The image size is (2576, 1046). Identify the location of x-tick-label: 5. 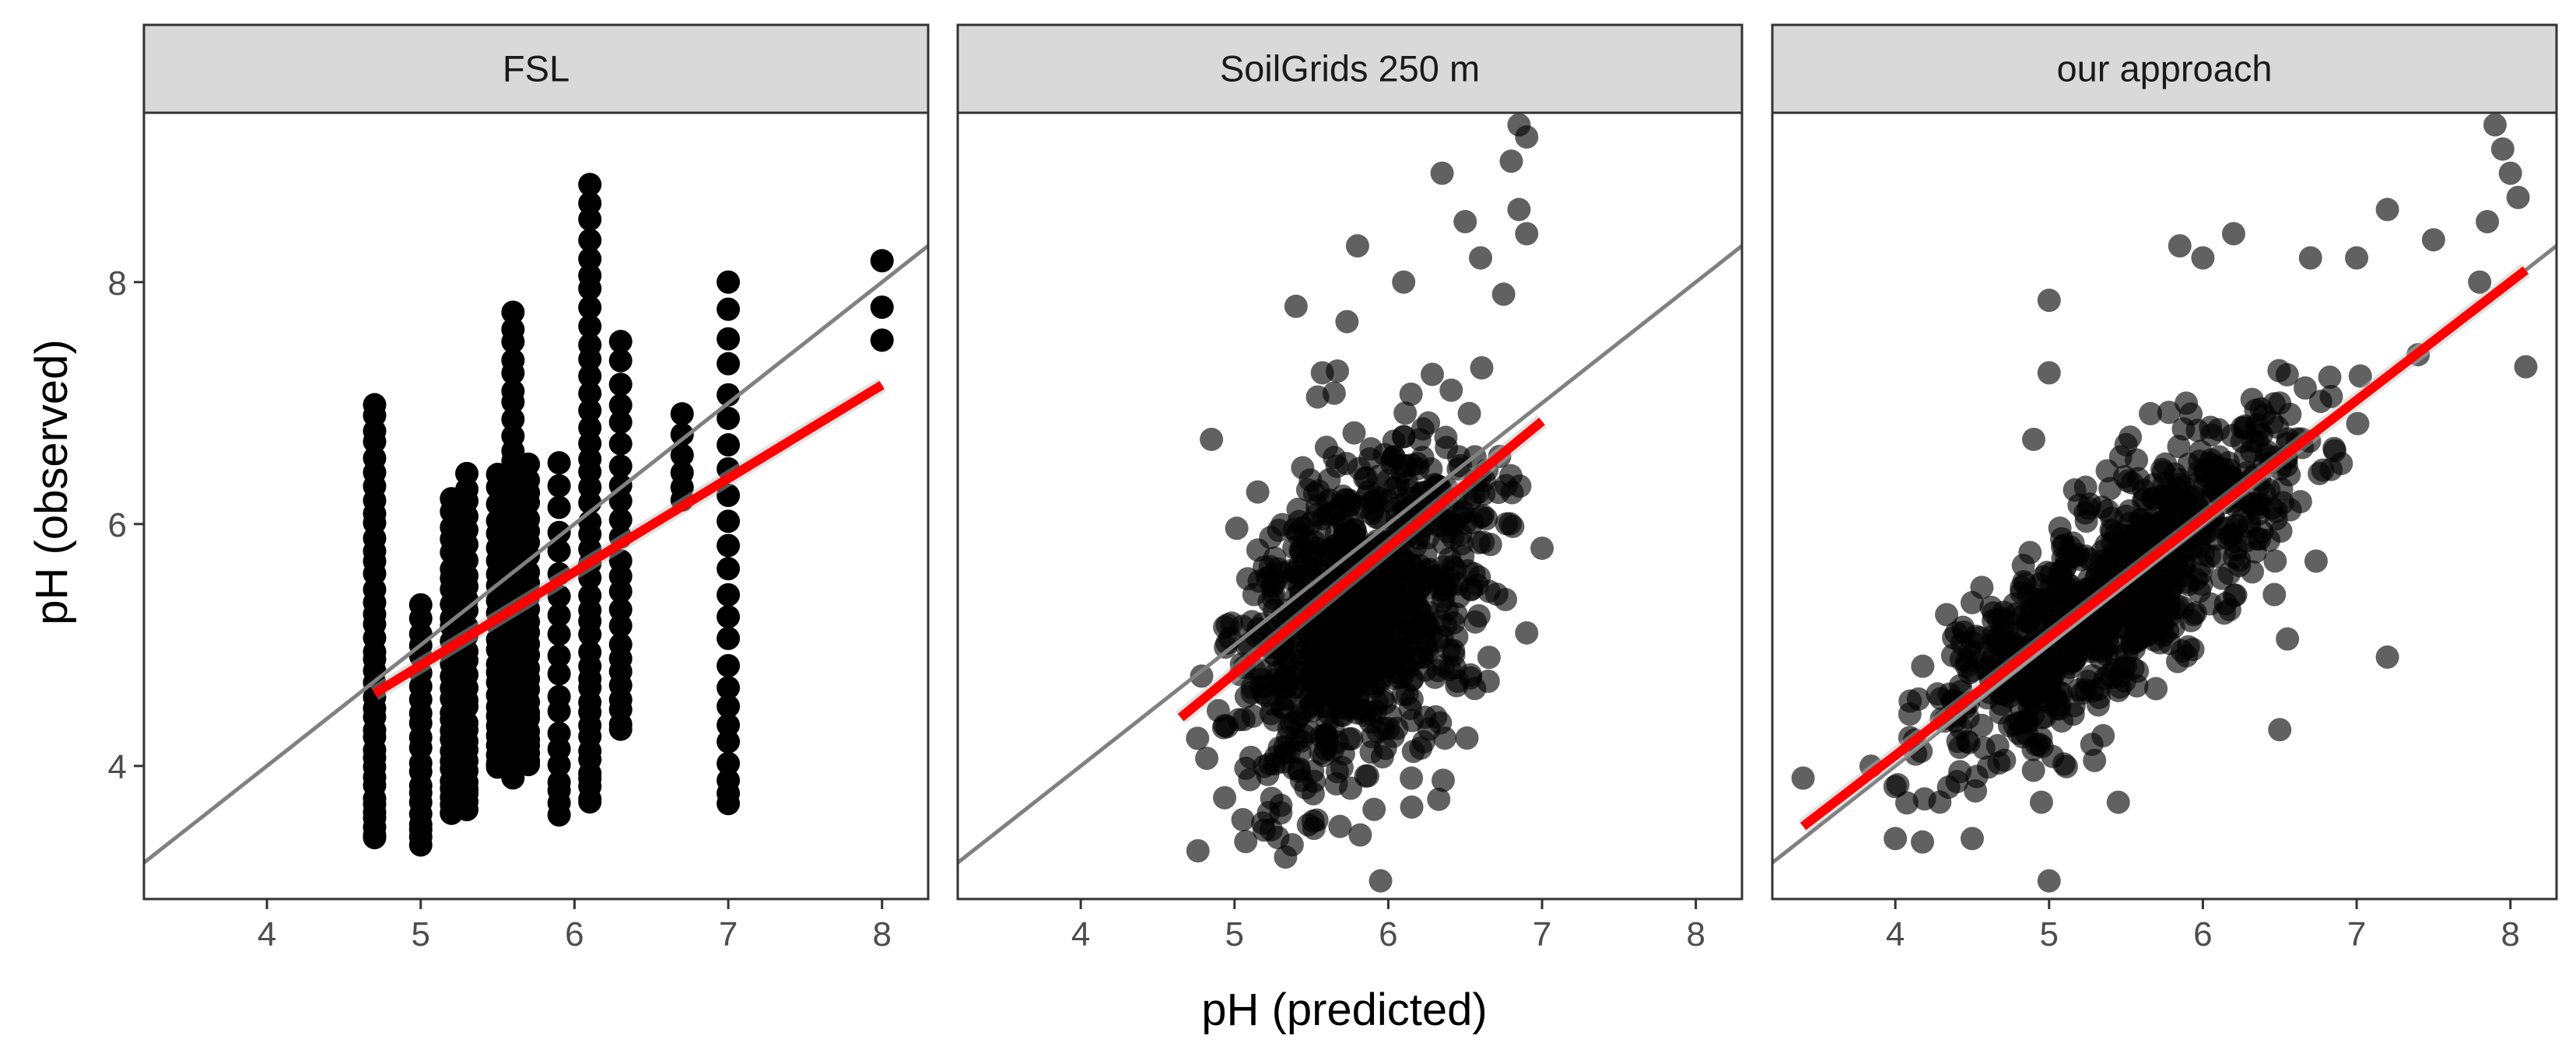
(1234, 934).